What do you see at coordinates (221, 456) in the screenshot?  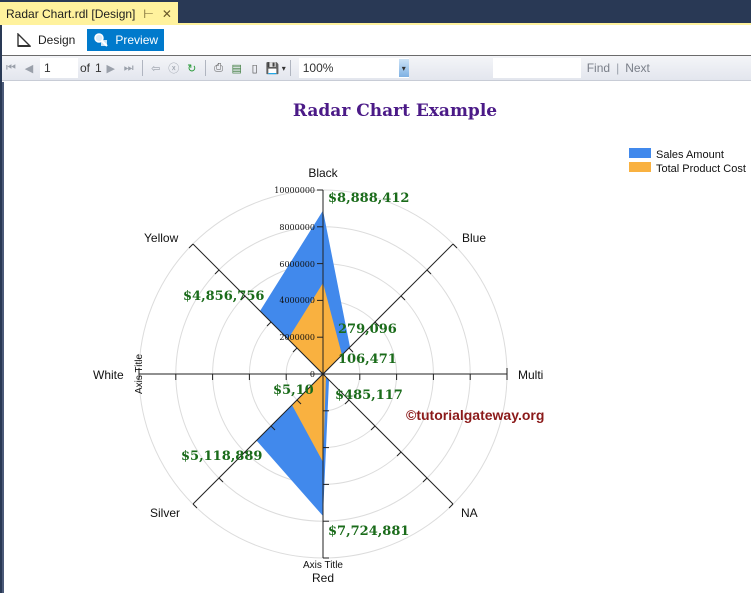 I see `data-label: $5,118,889` at bounding box center [221, 456].